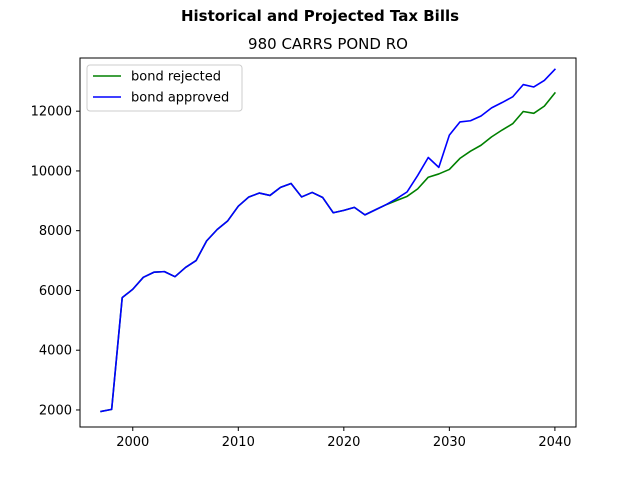 Image resolution: width=640 pixels, height=480 pixels. What do you see at coordinates (51, 112) in the screenshot?
I see `y-tick-label: 12000` at bounding box center [51, 112].